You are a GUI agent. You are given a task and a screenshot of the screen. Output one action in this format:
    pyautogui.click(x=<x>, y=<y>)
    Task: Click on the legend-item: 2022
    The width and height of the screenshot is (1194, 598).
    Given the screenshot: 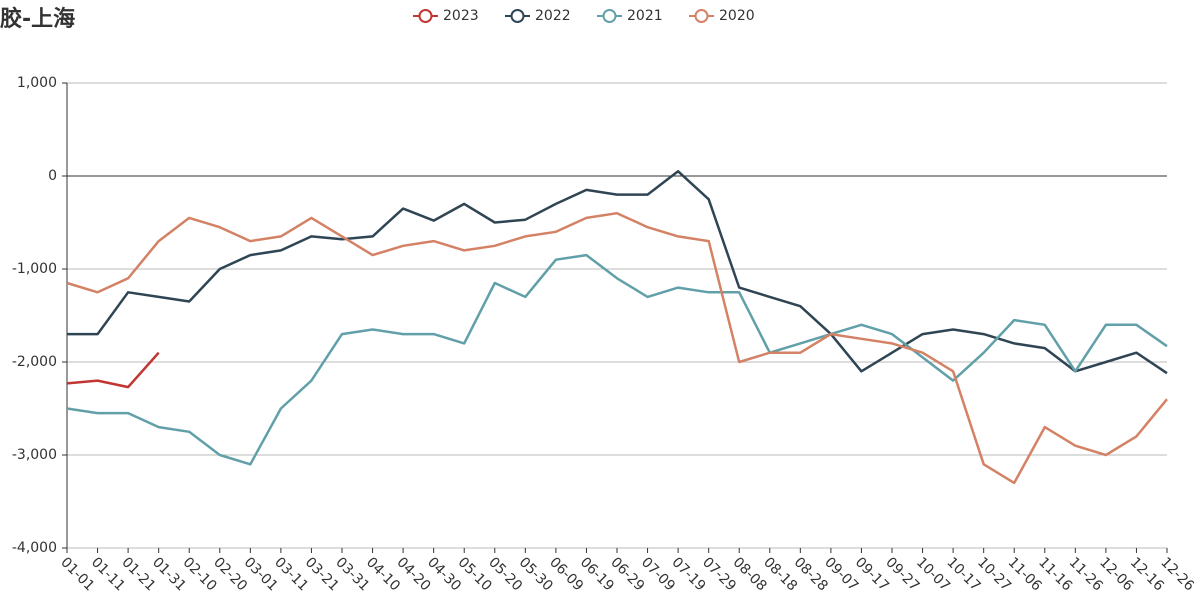 What is the action you would take?
    pyautogui.click(x=538, y=16)
    